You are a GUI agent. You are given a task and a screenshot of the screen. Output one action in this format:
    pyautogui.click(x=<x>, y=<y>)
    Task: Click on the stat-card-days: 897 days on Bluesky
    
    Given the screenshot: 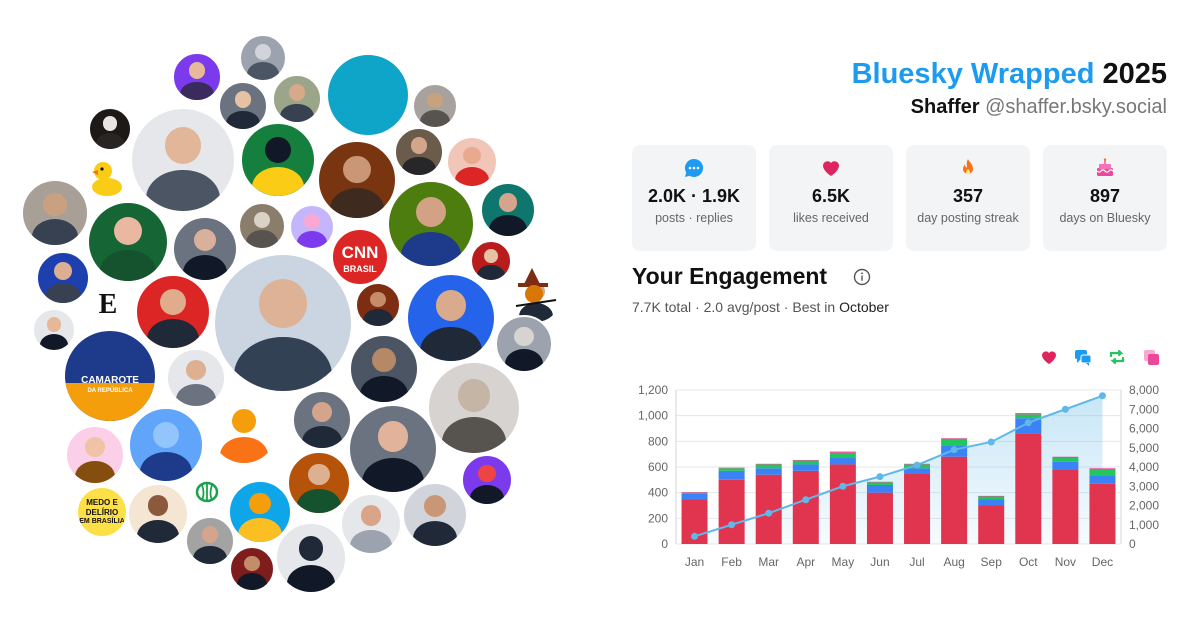 What is the action you would take?
    pyautogui.click(x=1105, y=198)
    